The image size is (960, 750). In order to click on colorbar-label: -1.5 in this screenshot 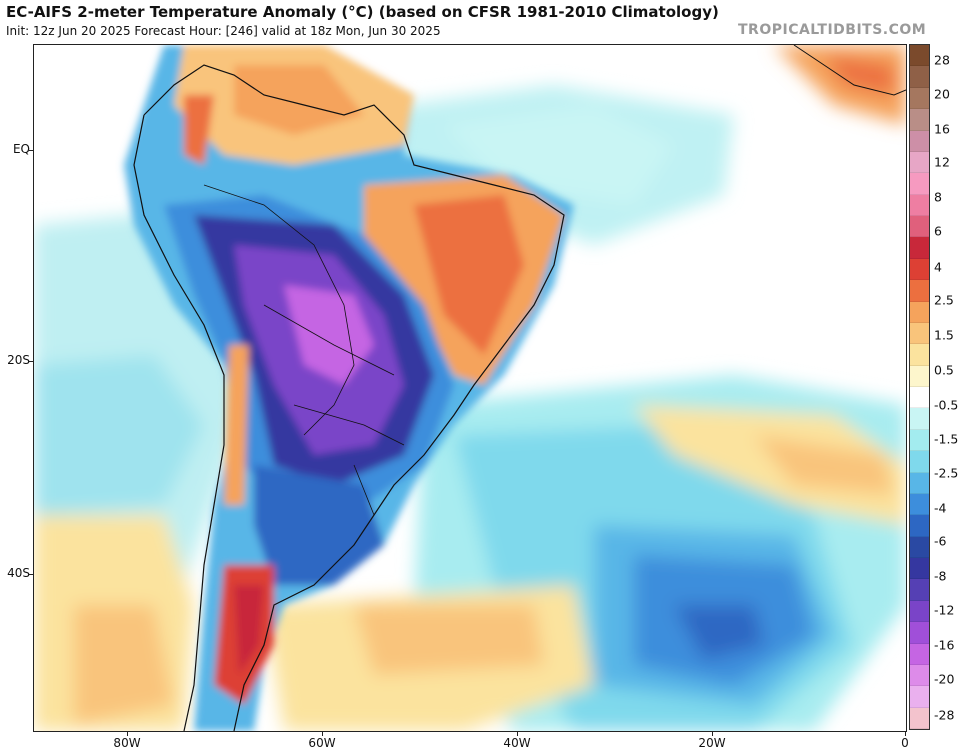, I will do `click(946, 439)`.